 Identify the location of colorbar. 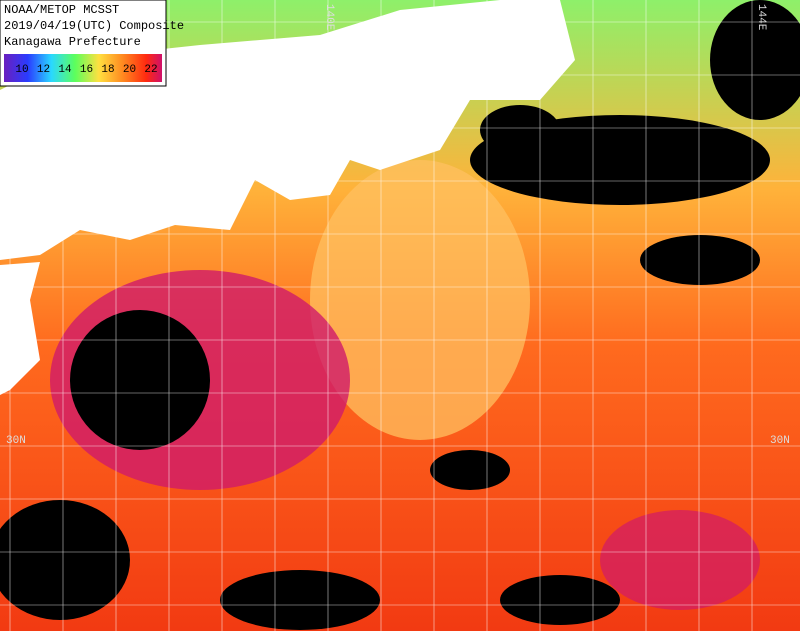
(83, 68).